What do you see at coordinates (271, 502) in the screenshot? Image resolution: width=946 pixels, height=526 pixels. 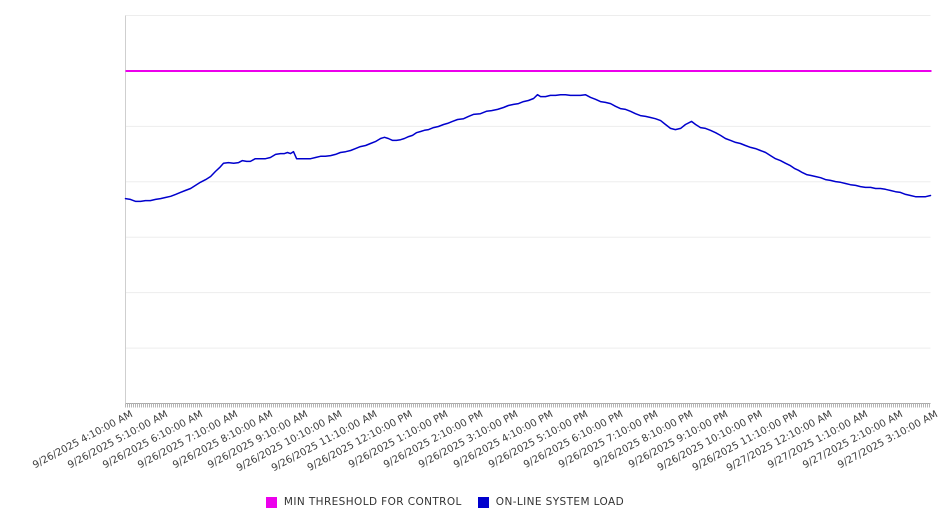 I see `legend-swatch-min-threshold-icon` at bounding box center [271, 502].